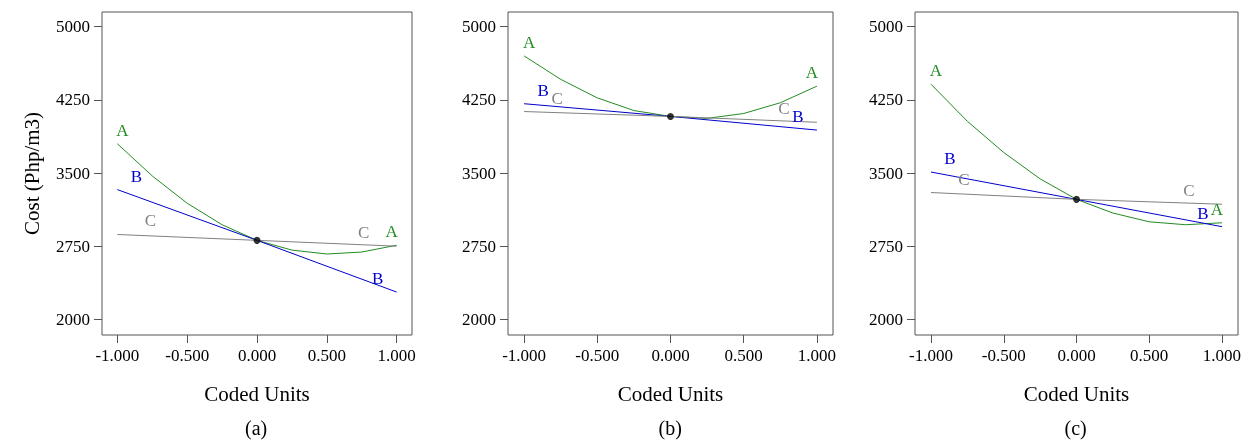  Describe the element at coordinates (31, 173) in the screenshot. I see `y-axis-title: Cost (Php/m3)` at that location.